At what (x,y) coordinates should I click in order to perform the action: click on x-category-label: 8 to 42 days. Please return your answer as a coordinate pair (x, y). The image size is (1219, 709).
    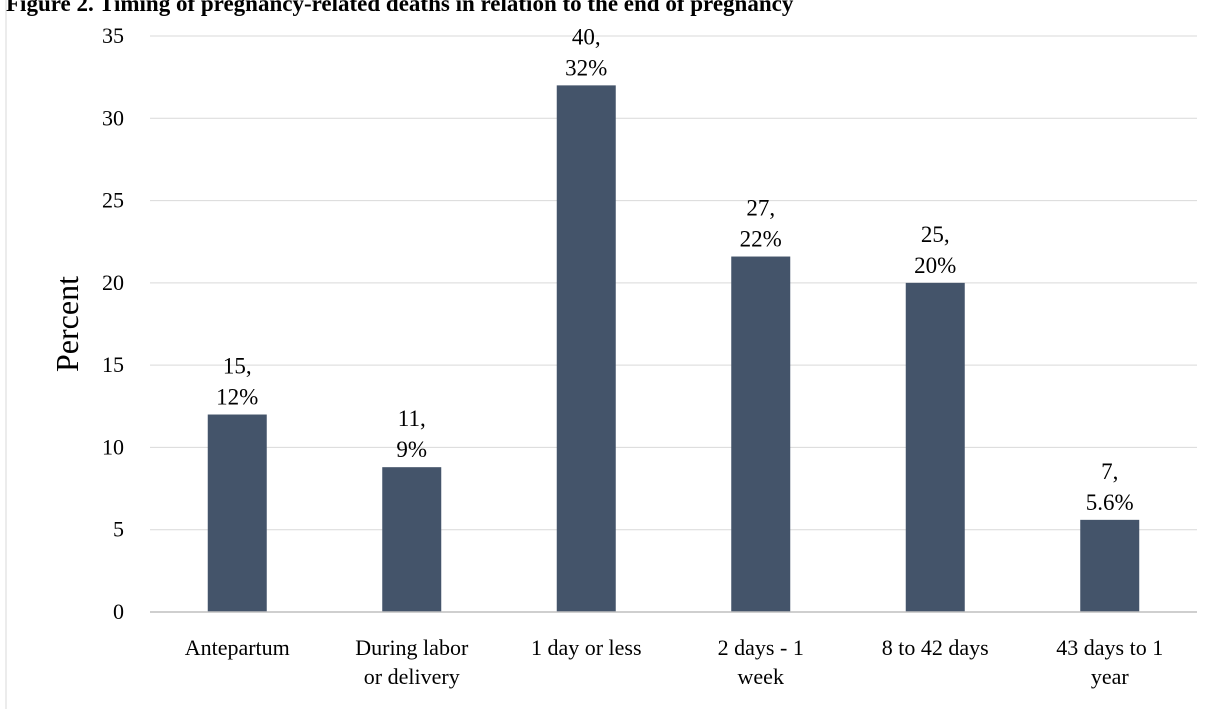
    Looking at the image, I should click on (935, 647).